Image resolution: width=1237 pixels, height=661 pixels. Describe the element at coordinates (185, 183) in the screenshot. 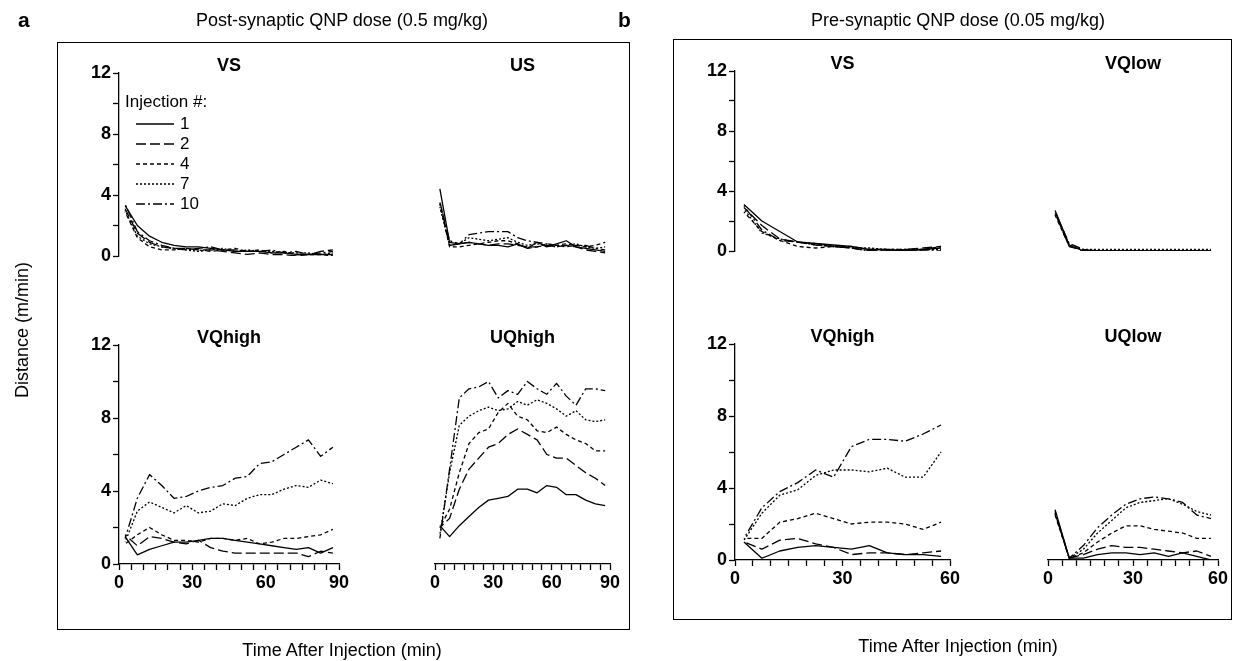

I see `legend-label: 7` at that location.